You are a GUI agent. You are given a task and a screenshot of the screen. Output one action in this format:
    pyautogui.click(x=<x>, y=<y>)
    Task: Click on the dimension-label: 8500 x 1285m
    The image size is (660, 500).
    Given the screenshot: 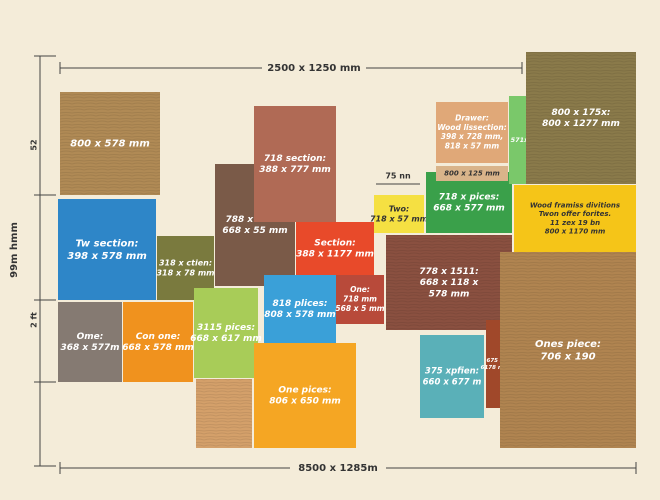 What is the action you would take?
    pyautogui.click(x=338, y=468)
    